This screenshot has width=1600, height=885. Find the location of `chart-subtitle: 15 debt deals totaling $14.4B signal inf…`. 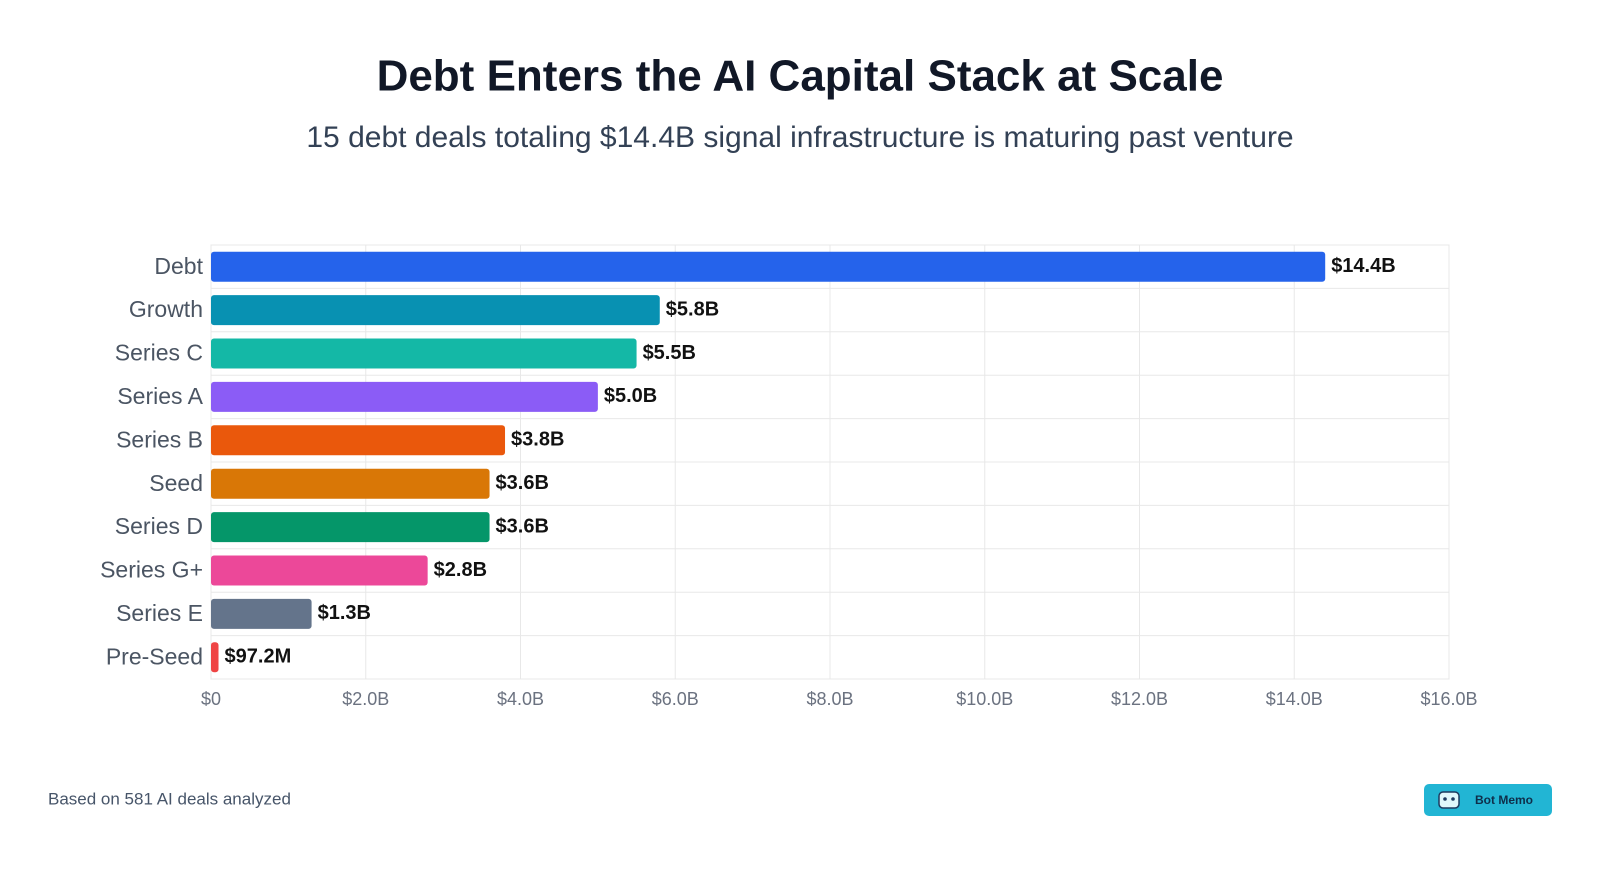

chart-subtitle: 15 debt deals totaling $14.4B signal inf… is located at coordinates (799, 137).